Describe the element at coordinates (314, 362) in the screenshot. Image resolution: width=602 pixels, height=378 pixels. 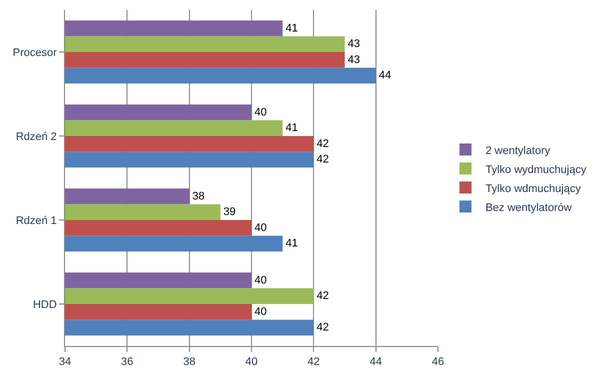
I see `x-tick-label: 42` at that location.